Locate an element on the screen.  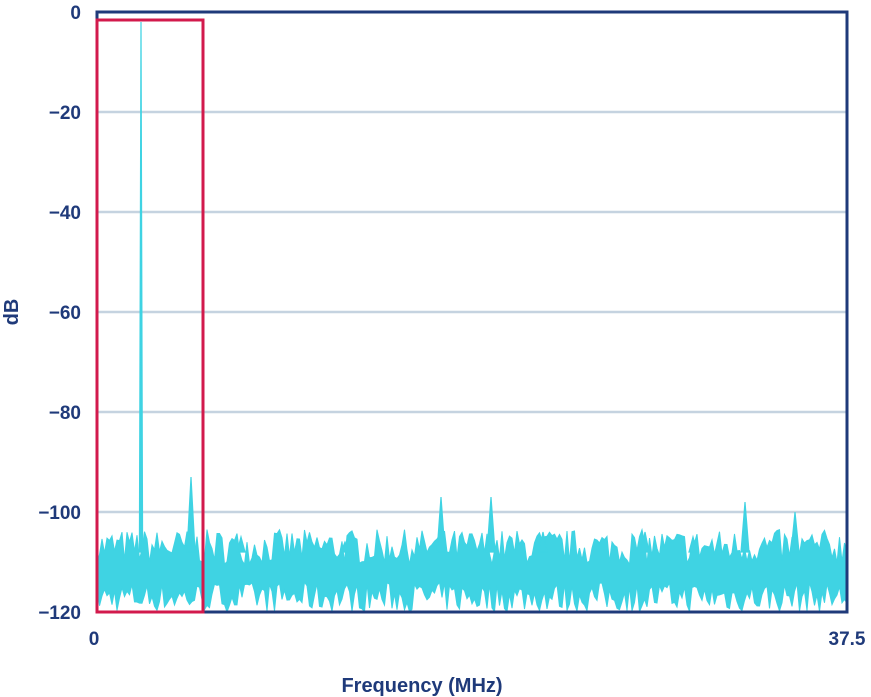
y-tick-labels: 0 −20 −40 −60 −80 −100 −120 is located at coordinates (59, 313).